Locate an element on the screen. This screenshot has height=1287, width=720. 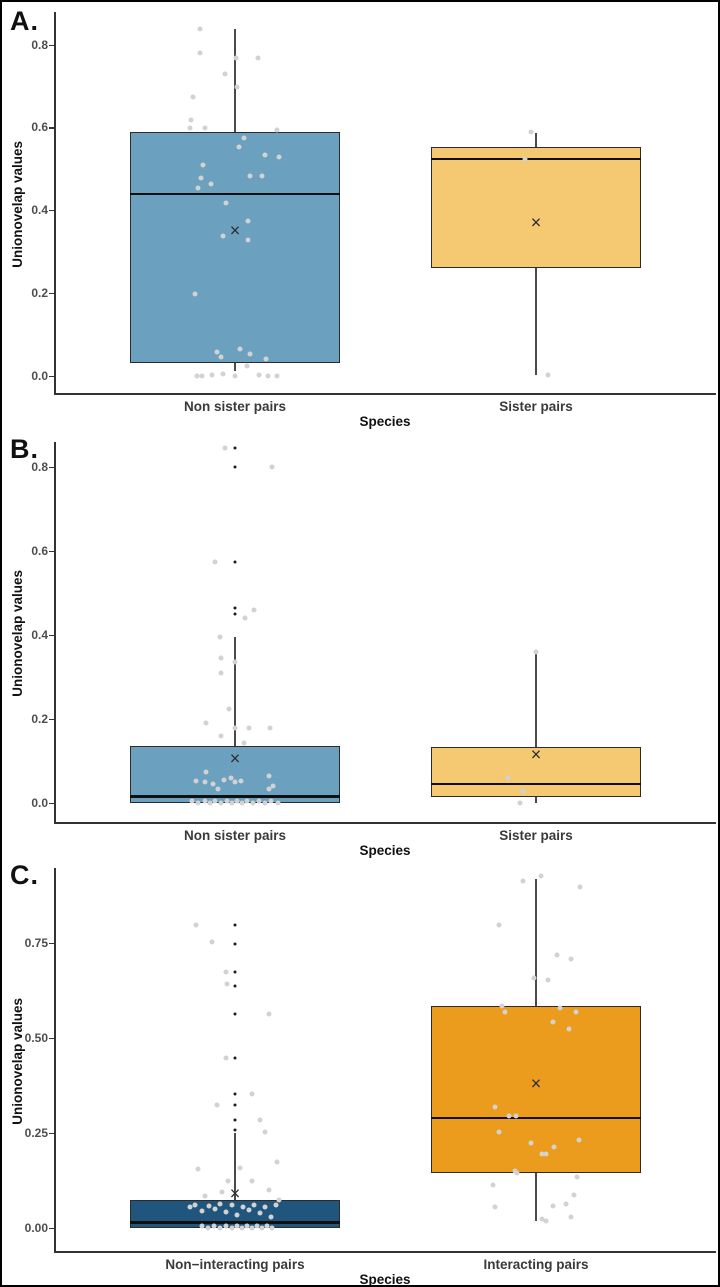
upper-whisker is located at coordinates (536, 139).